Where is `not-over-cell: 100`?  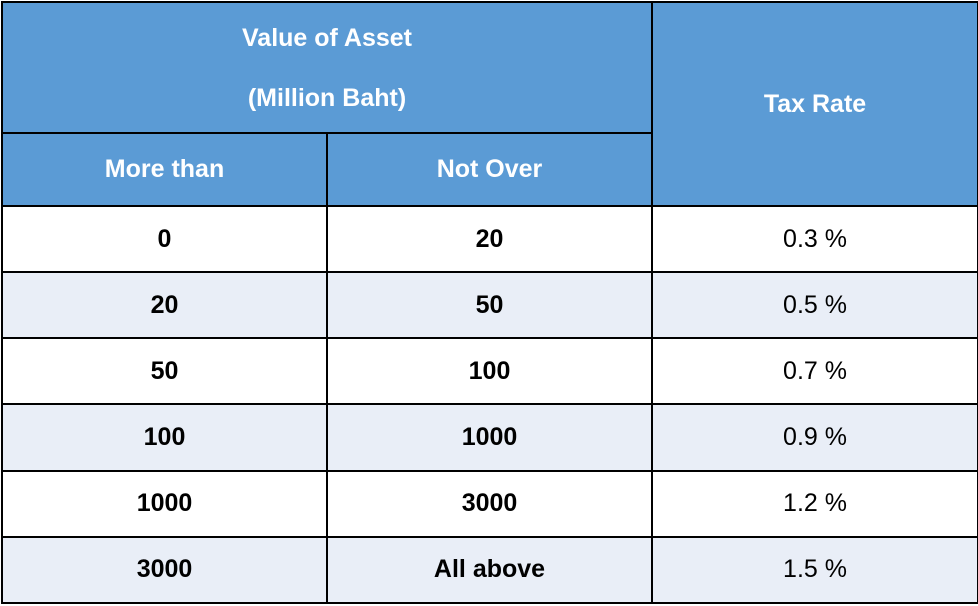 not-over-cell: 100 is located at coordinates (489, 371).